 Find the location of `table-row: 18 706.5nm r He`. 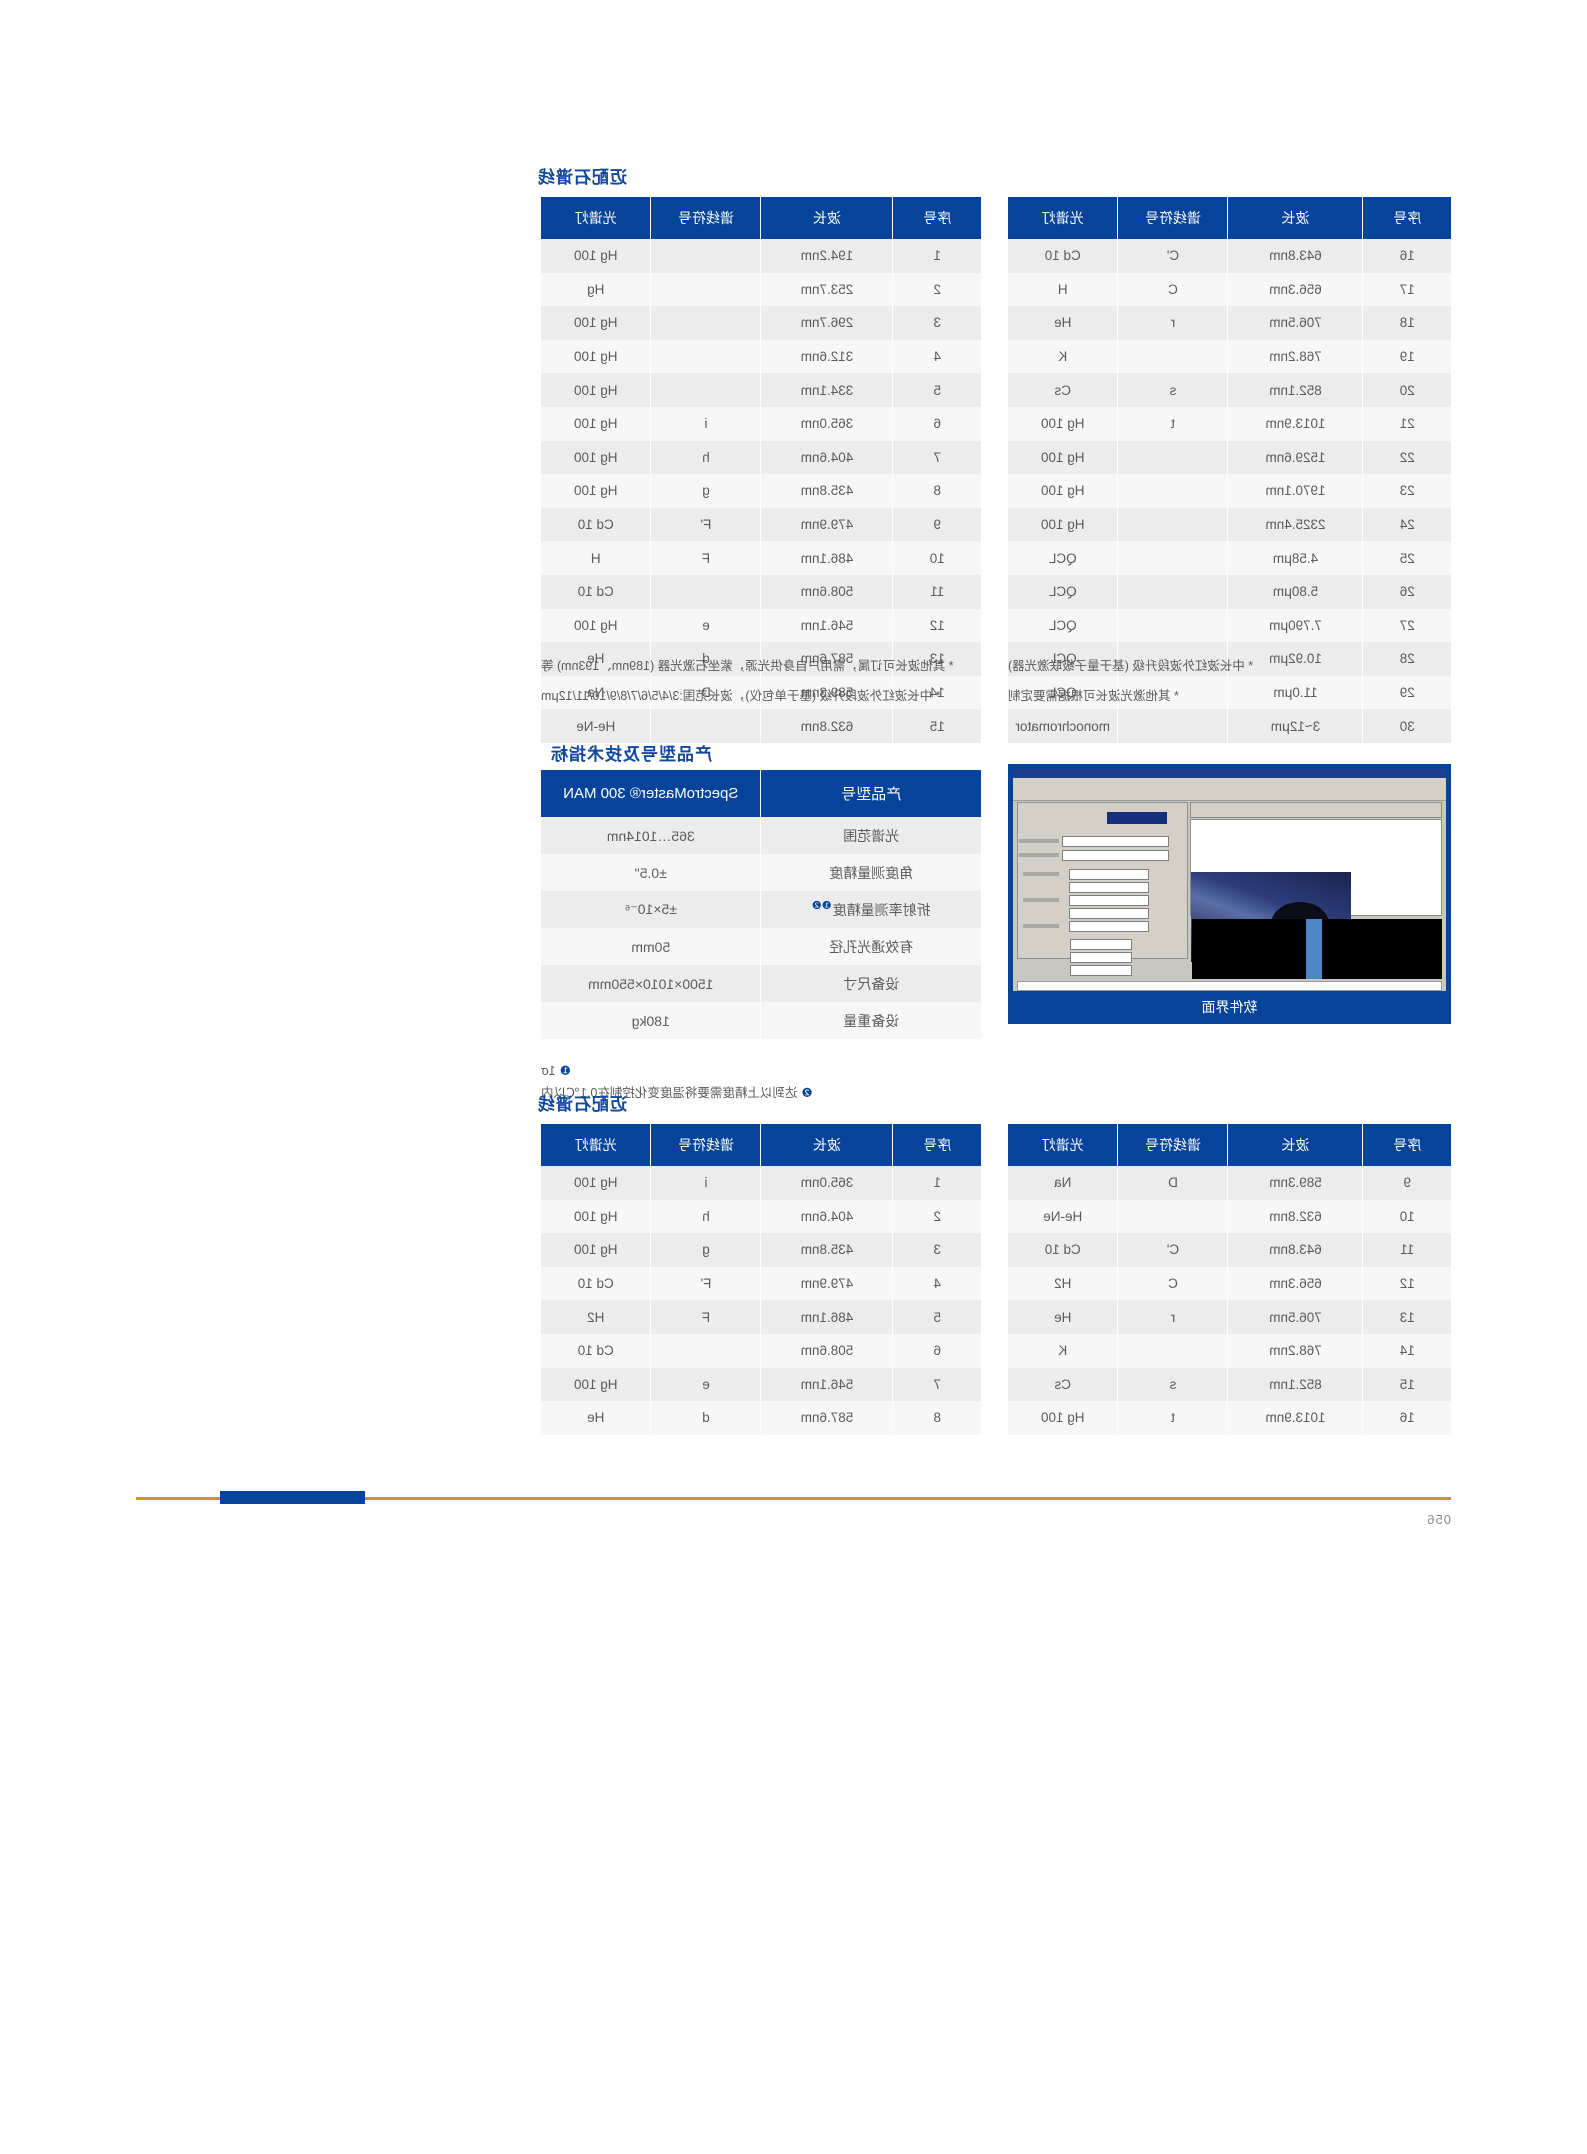

table-row: 18 706.5nm r He is located at coordinates (1229, 323).